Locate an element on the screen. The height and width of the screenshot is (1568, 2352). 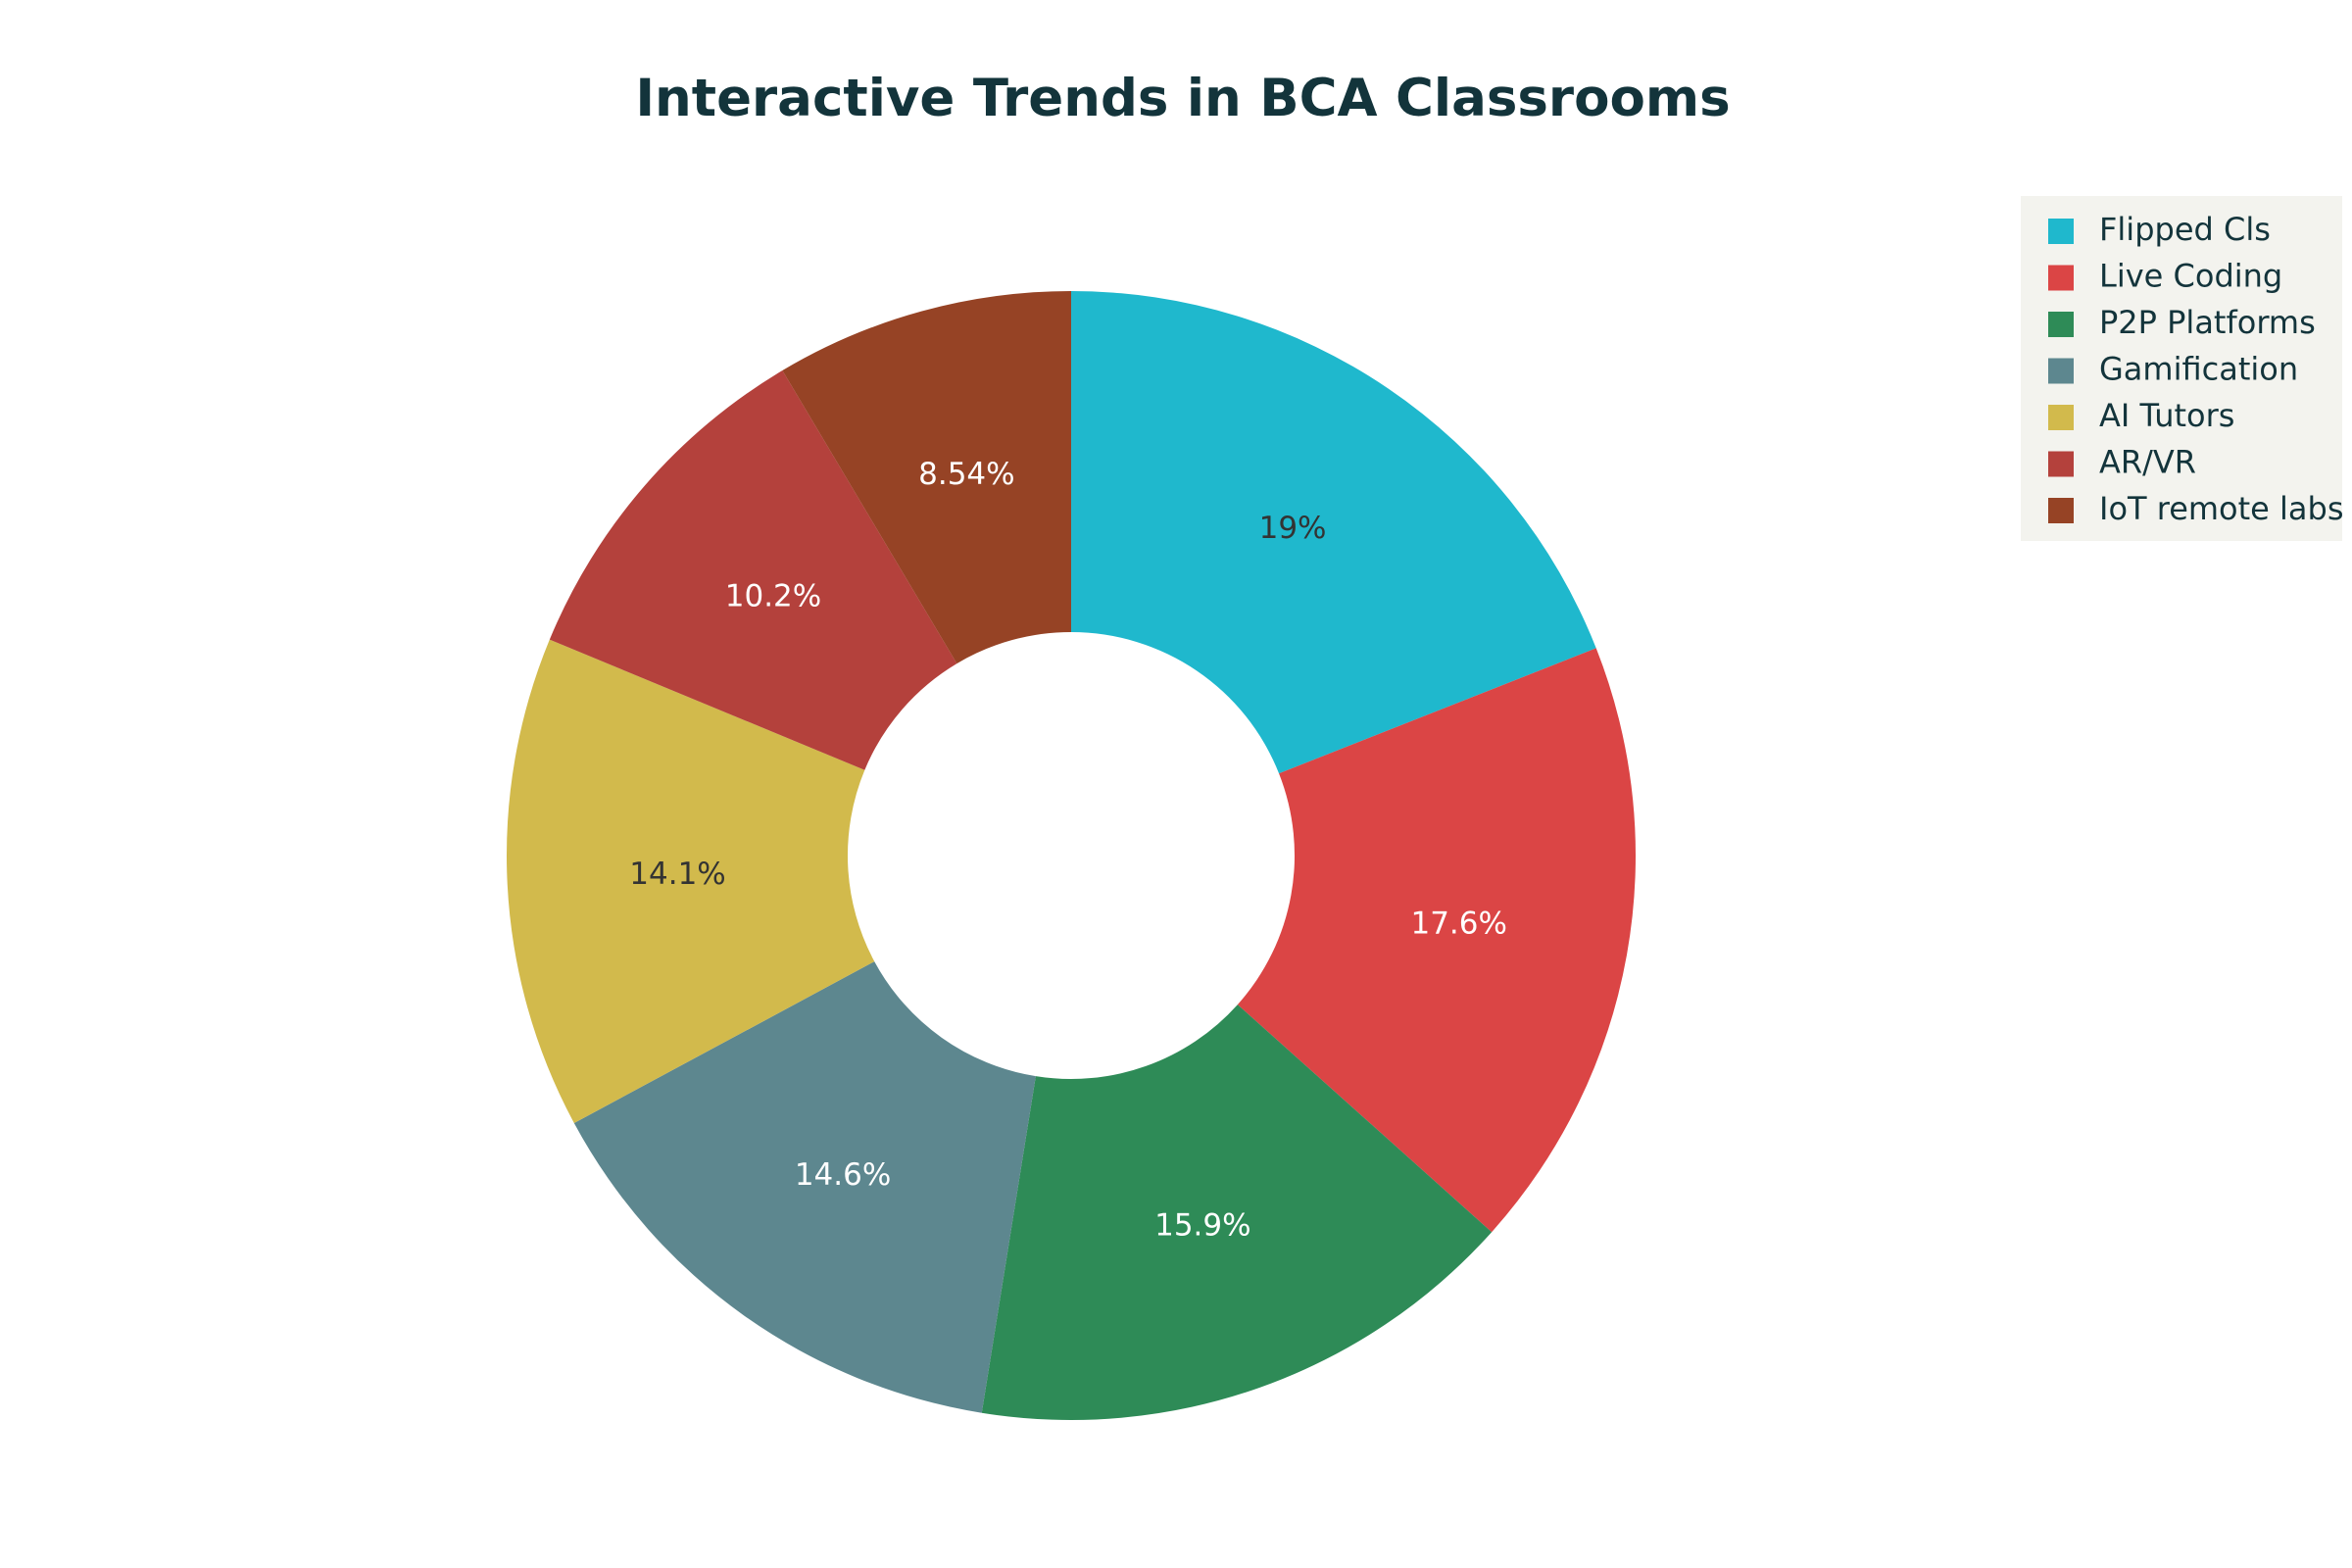
legend-swatch-gamification is located at coordinates (2061, 371).